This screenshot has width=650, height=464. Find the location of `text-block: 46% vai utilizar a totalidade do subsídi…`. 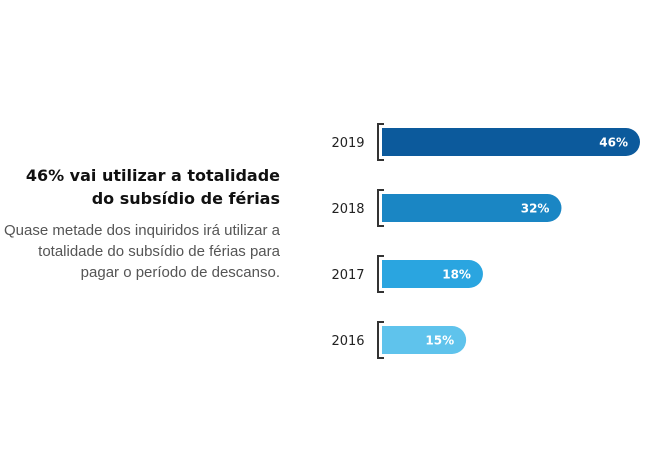

text-block: 46% vai utilizar a totalidade do subsídi… is located at coordinates (140, 223).